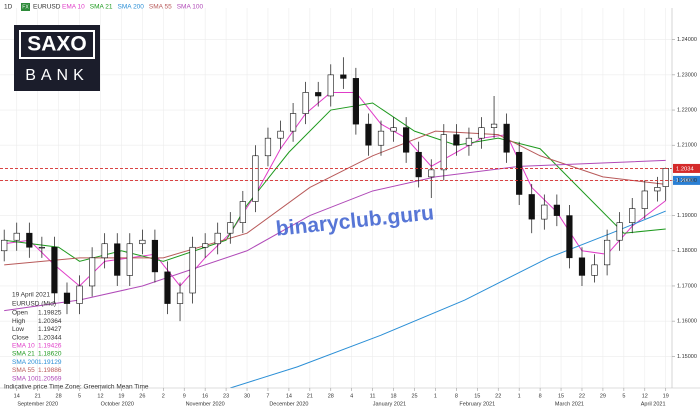 The height and width of the screenshot is (408, 700). Describe the element at coordinates (456, 396) in the screenshot. I see `x-tick-label: 8` at that location.